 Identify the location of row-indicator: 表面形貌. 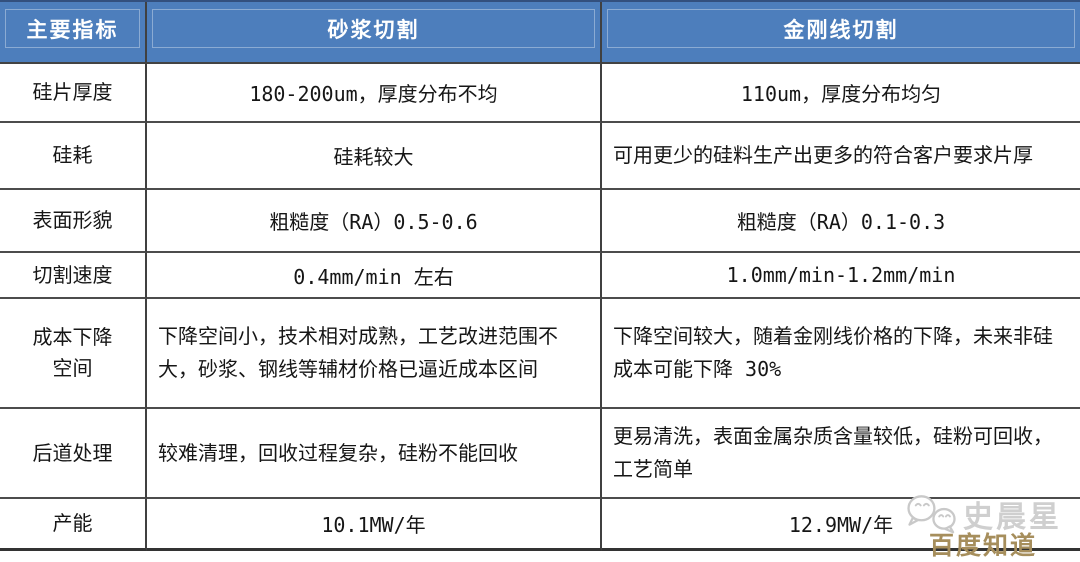
(73, 221).